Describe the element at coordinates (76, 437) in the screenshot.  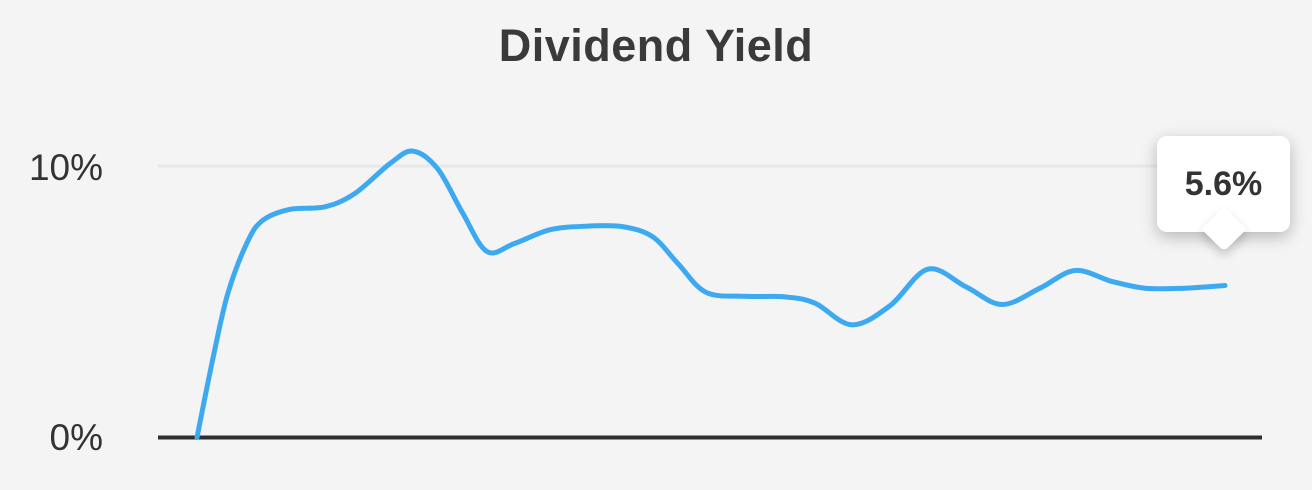
I see `y-axis-label-0pct: 0%` at that location.